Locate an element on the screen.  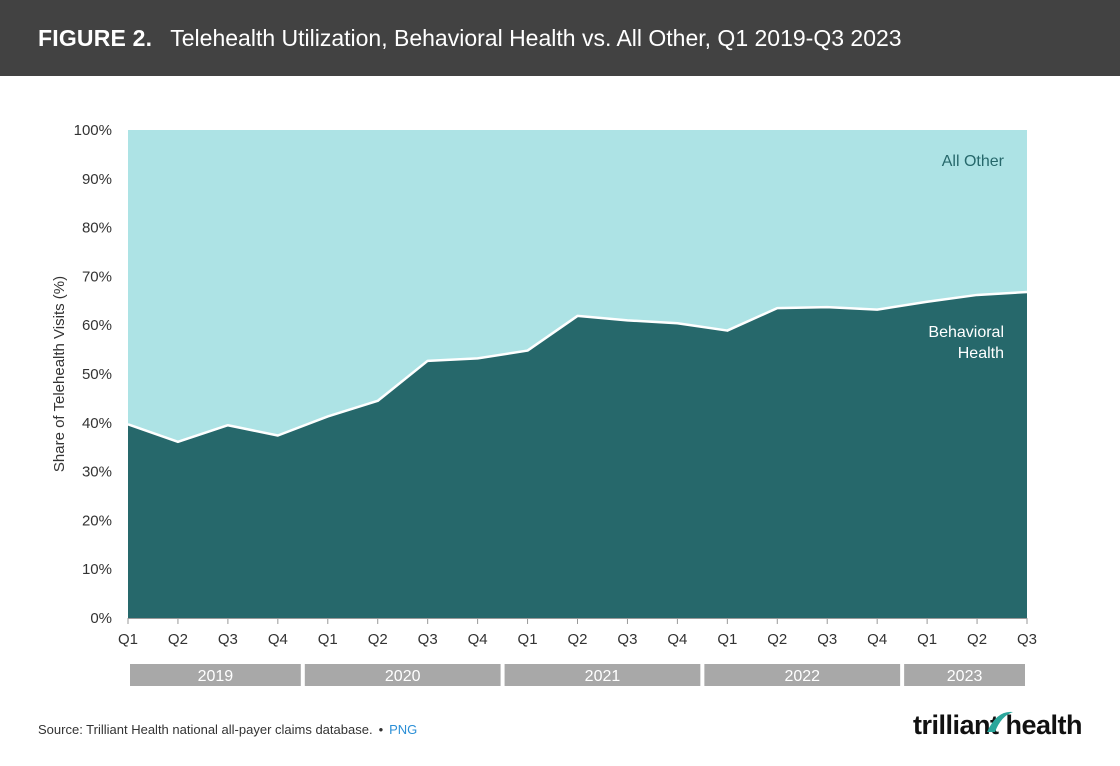
y-tick-label: 0% is located at coordinates (101, 618).